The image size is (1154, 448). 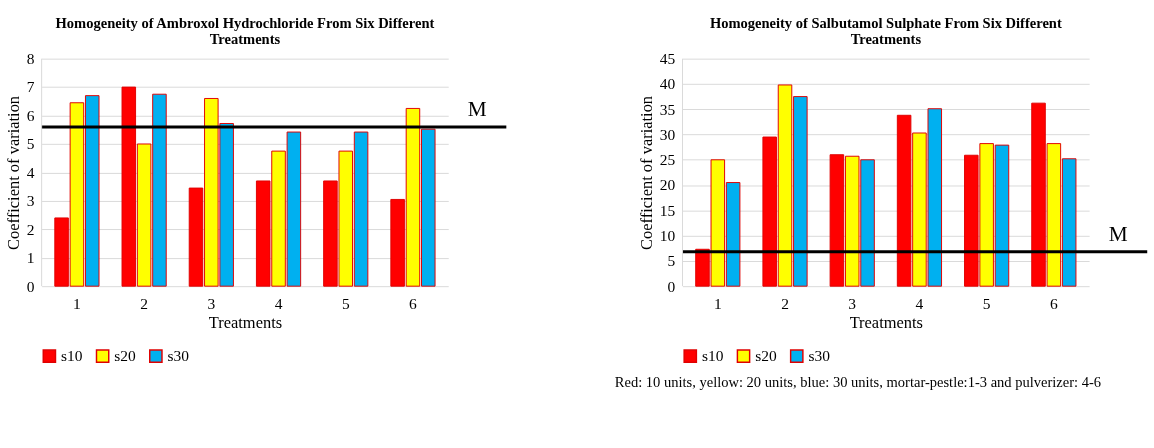 I want to click on y-tick-label: 20, so click(x=667, y=185).